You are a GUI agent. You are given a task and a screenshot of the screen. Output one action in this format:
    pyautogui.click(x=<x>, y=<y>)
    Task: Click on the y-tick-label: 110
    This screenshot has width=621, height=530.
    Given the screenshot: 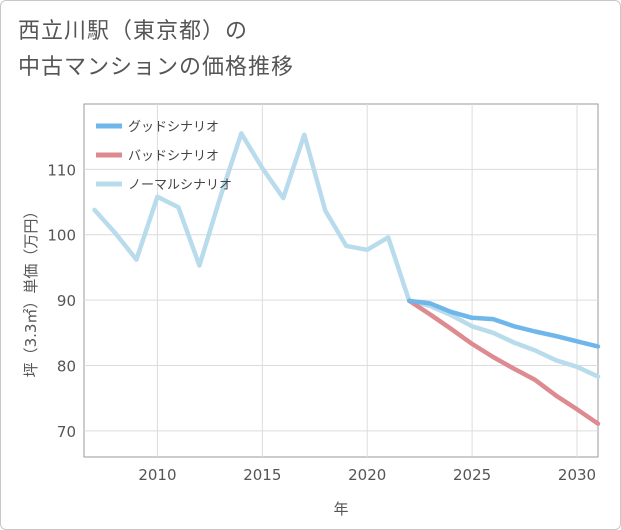 What is the action you would take?
    pyautogui.click(x=61, y=170)
    